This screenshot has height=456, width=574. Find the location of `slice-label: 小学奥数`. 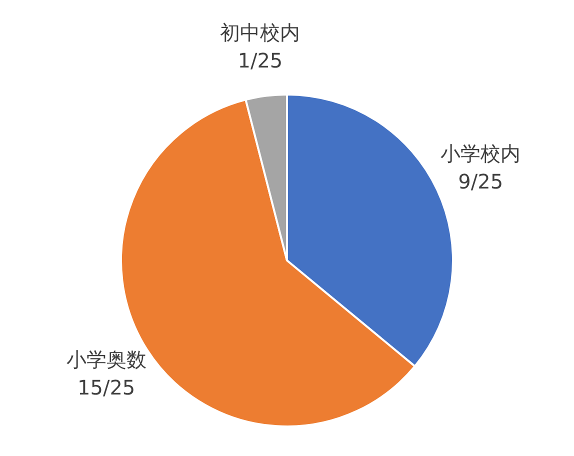

slice-label: 小学奥数 is located at coordinates (106, 359).